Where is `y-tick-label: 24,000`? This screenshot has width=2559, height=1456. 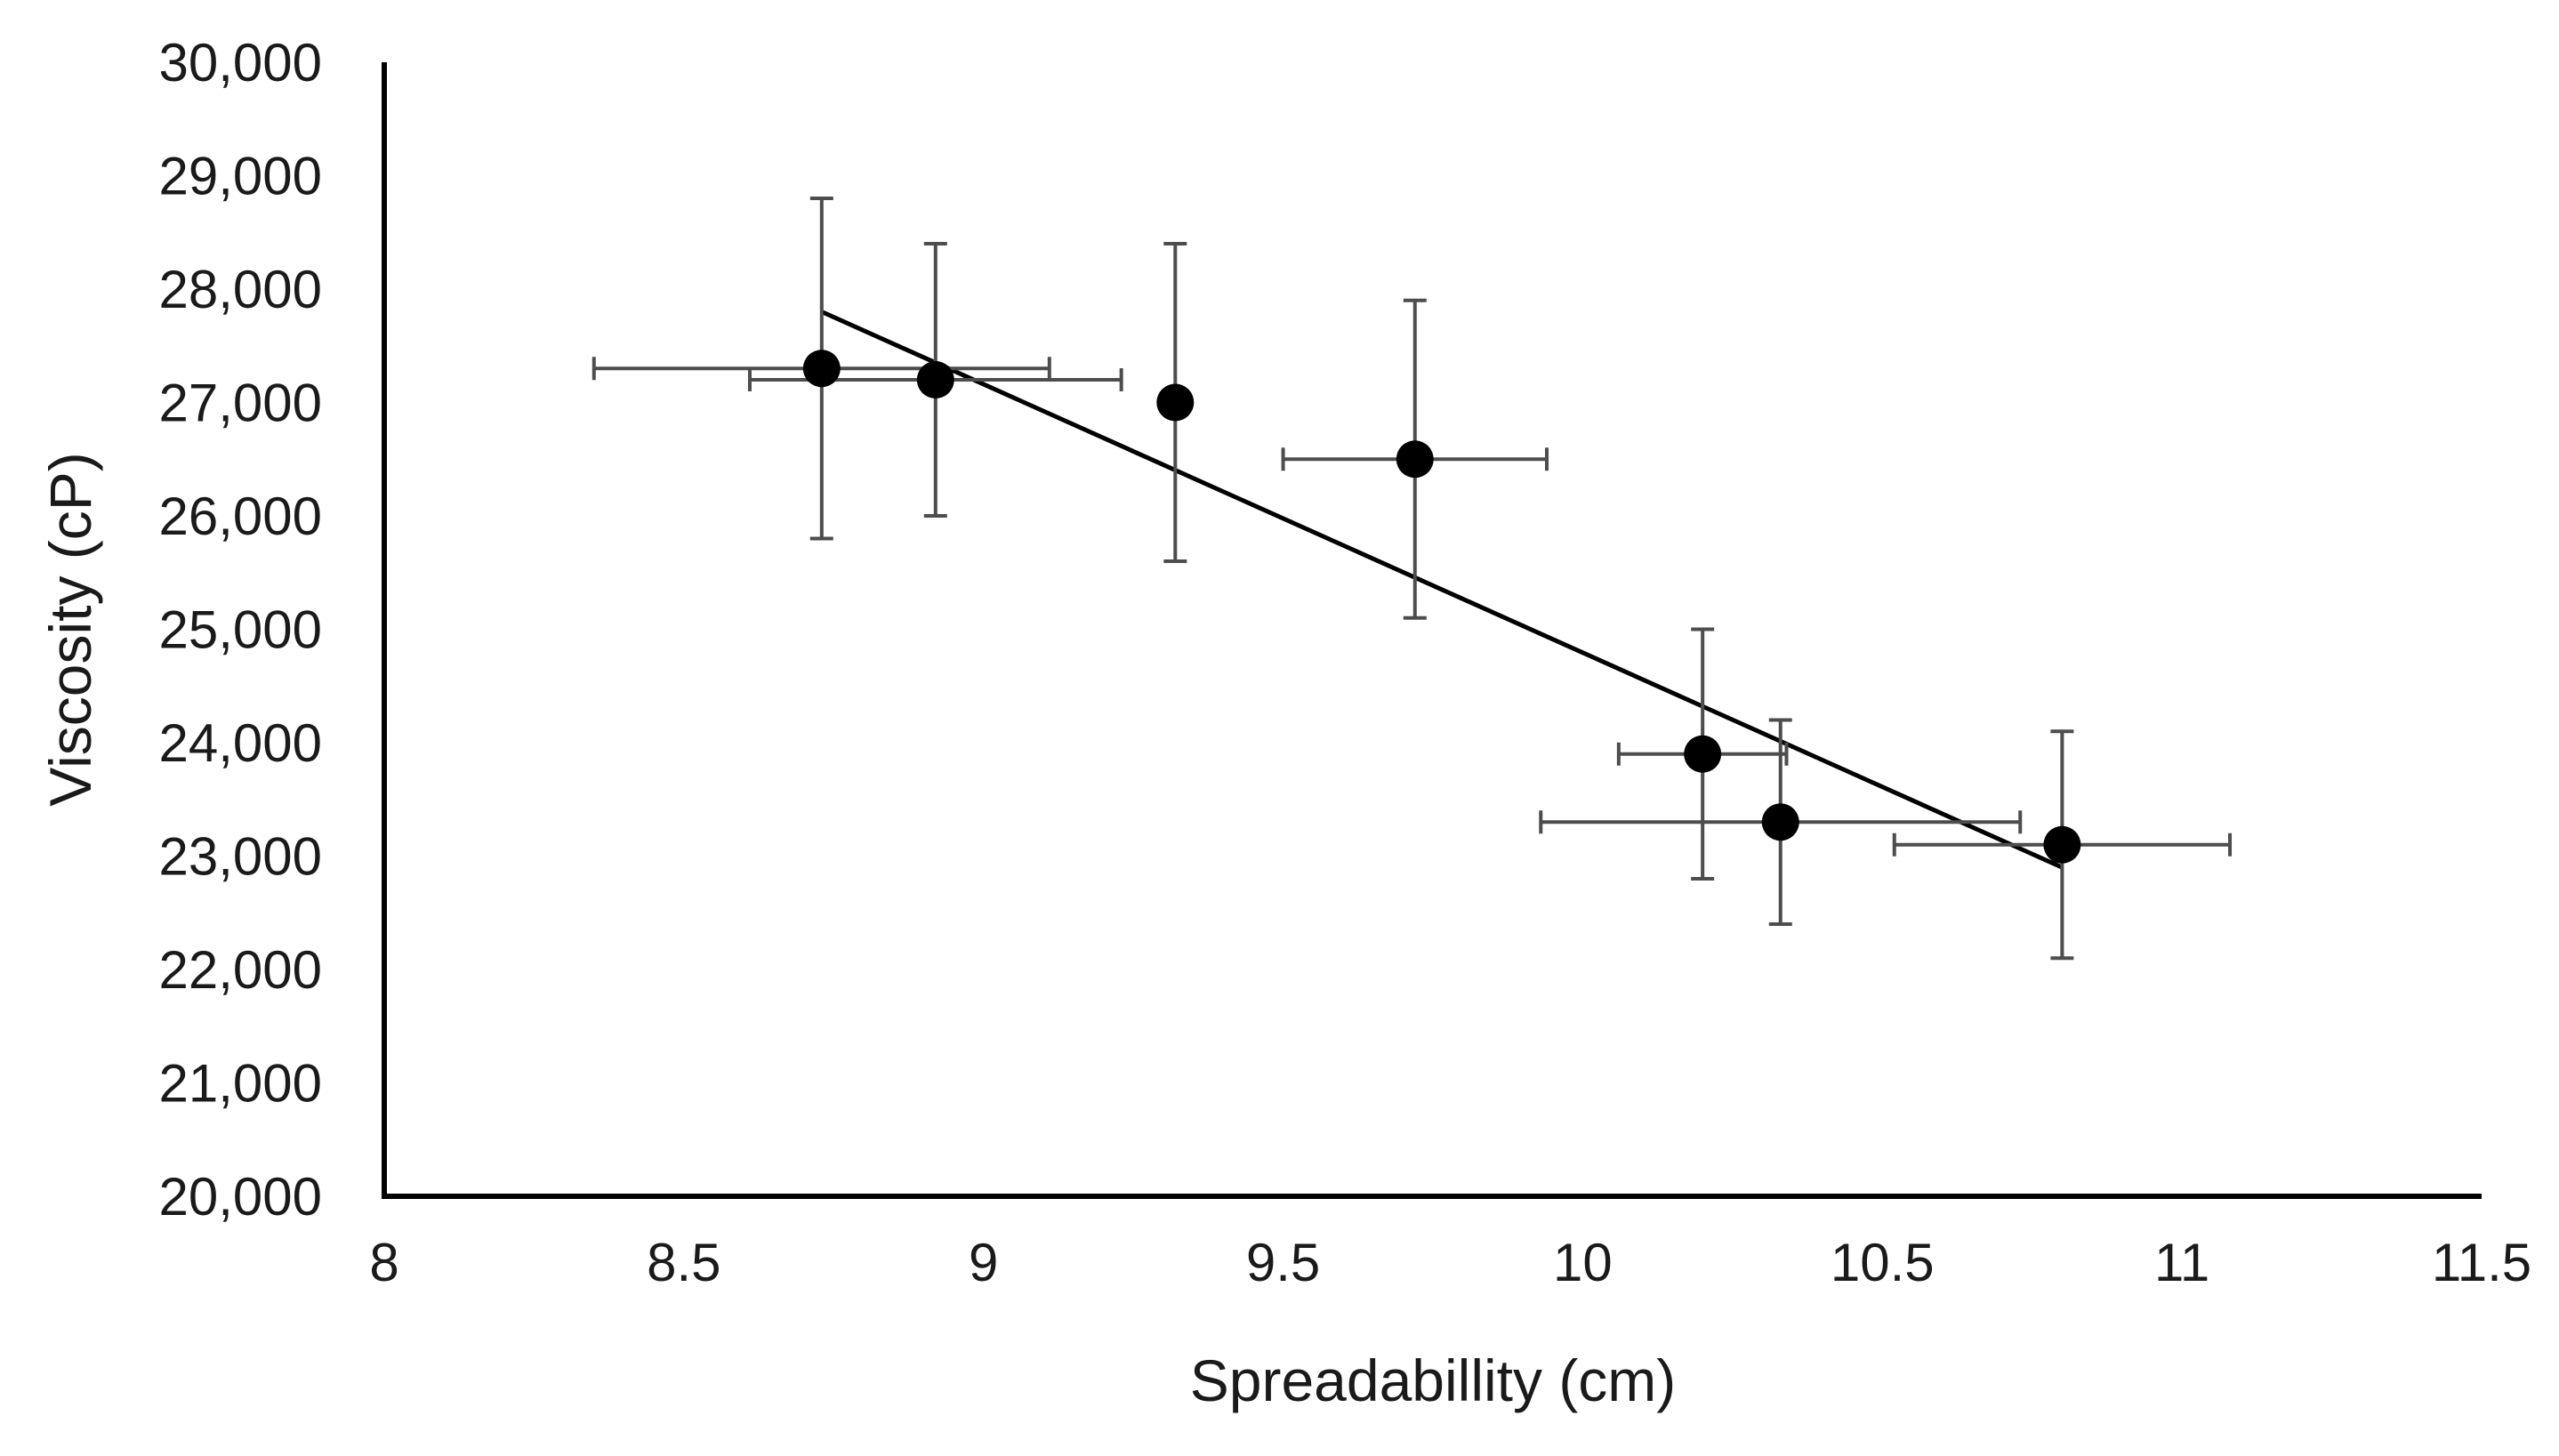 y-tick-label: 24,000 is located at coordinates (240, 743).